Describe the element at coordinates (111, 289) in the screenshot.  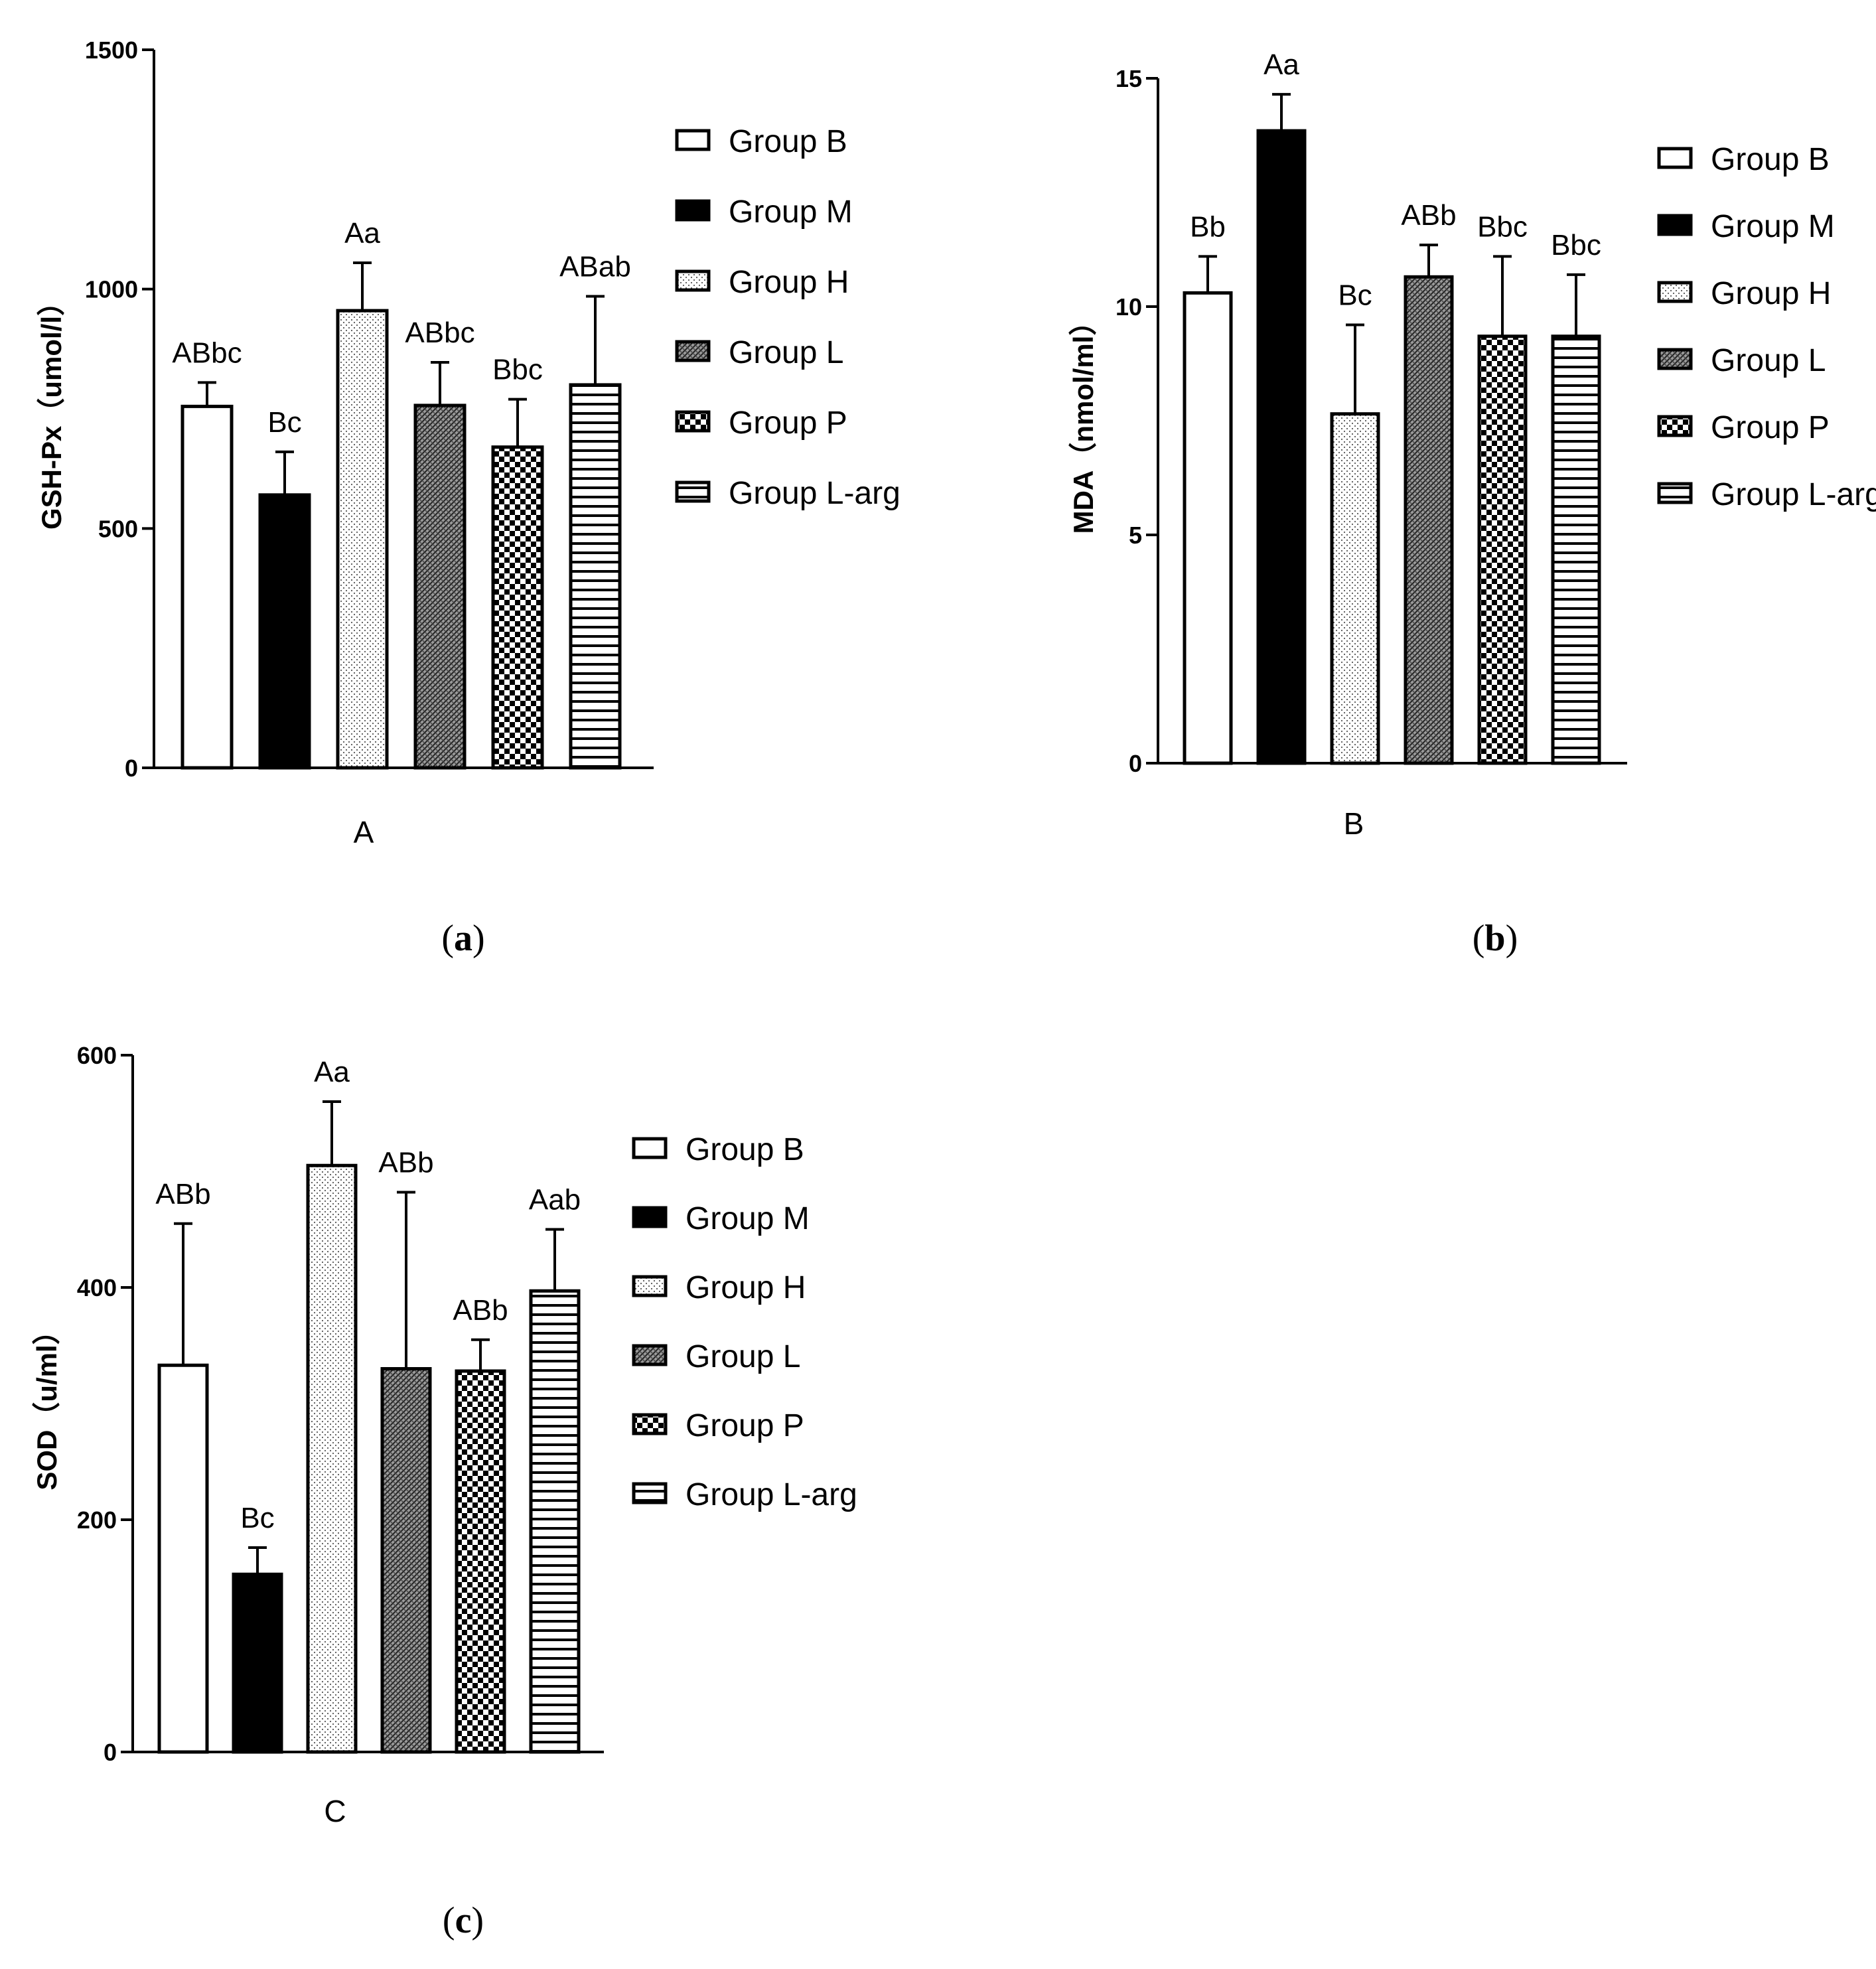
I see `y-tick-label: 1000` at that location.